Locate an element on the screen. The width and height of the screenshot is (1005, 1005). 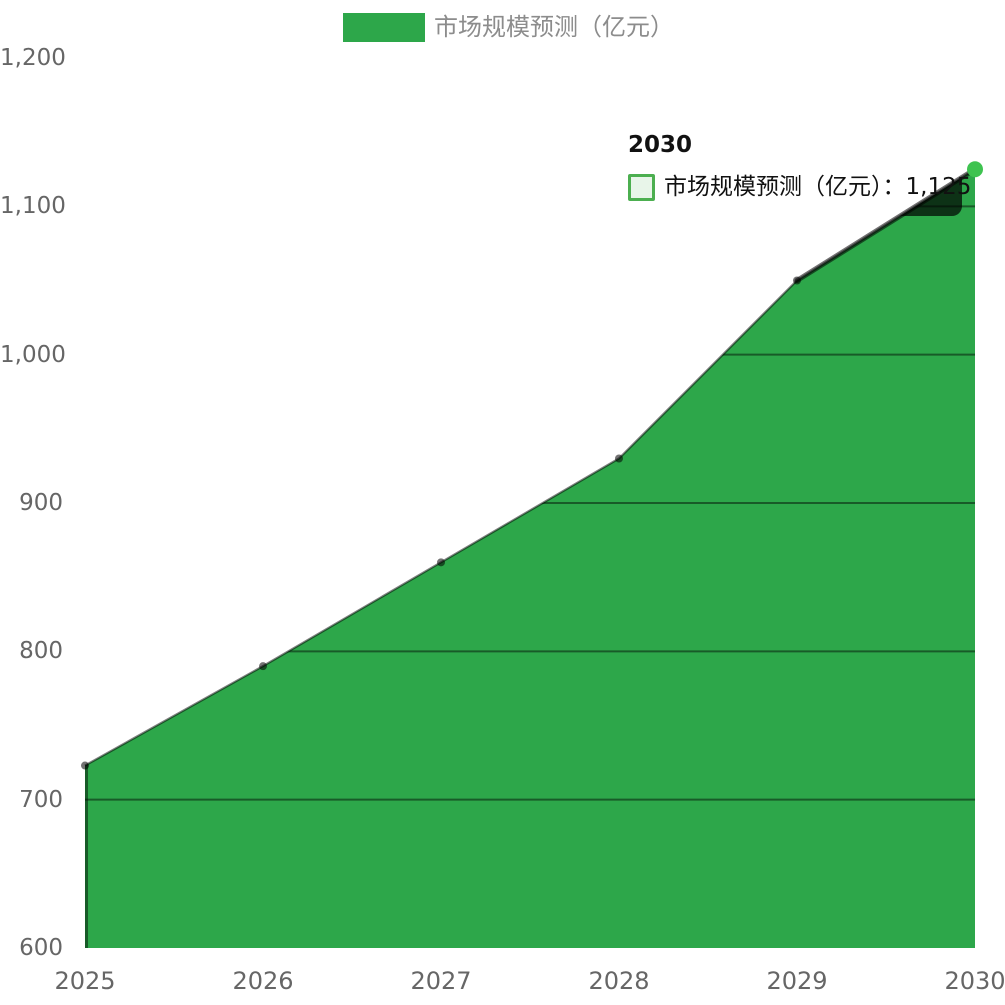
x-axis-tick-label: 2026 is located at coordinates (263, 981).